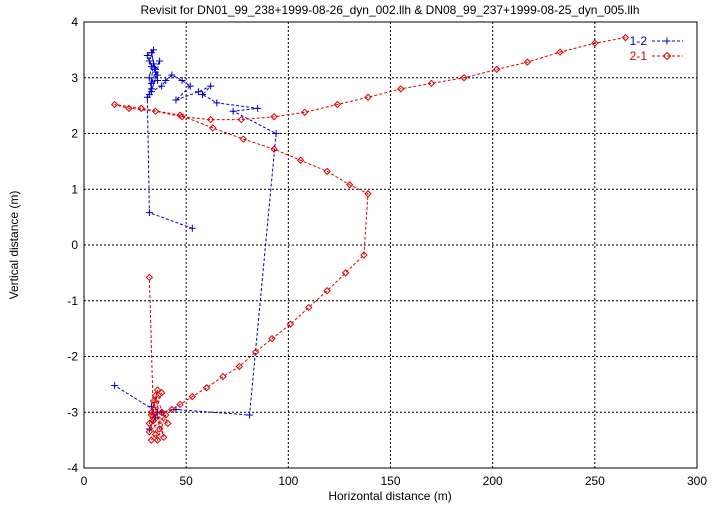  I want to click on y-tick-label: 0, so click(74, 245).